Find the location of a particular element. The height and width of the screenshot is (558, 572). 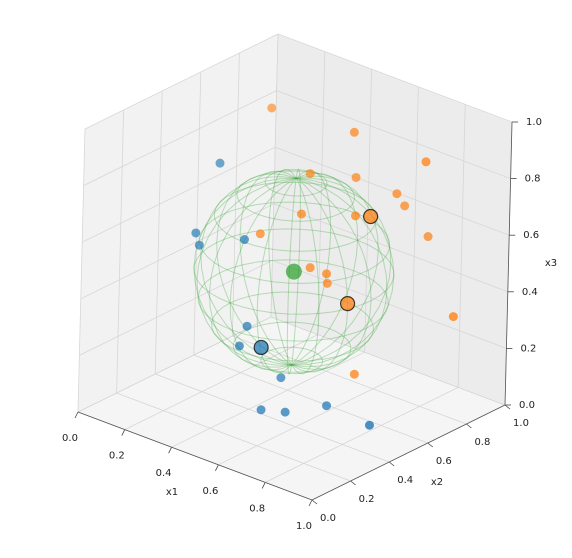

x1-tick-label: 0.8 is located at coordinates (257, 508).